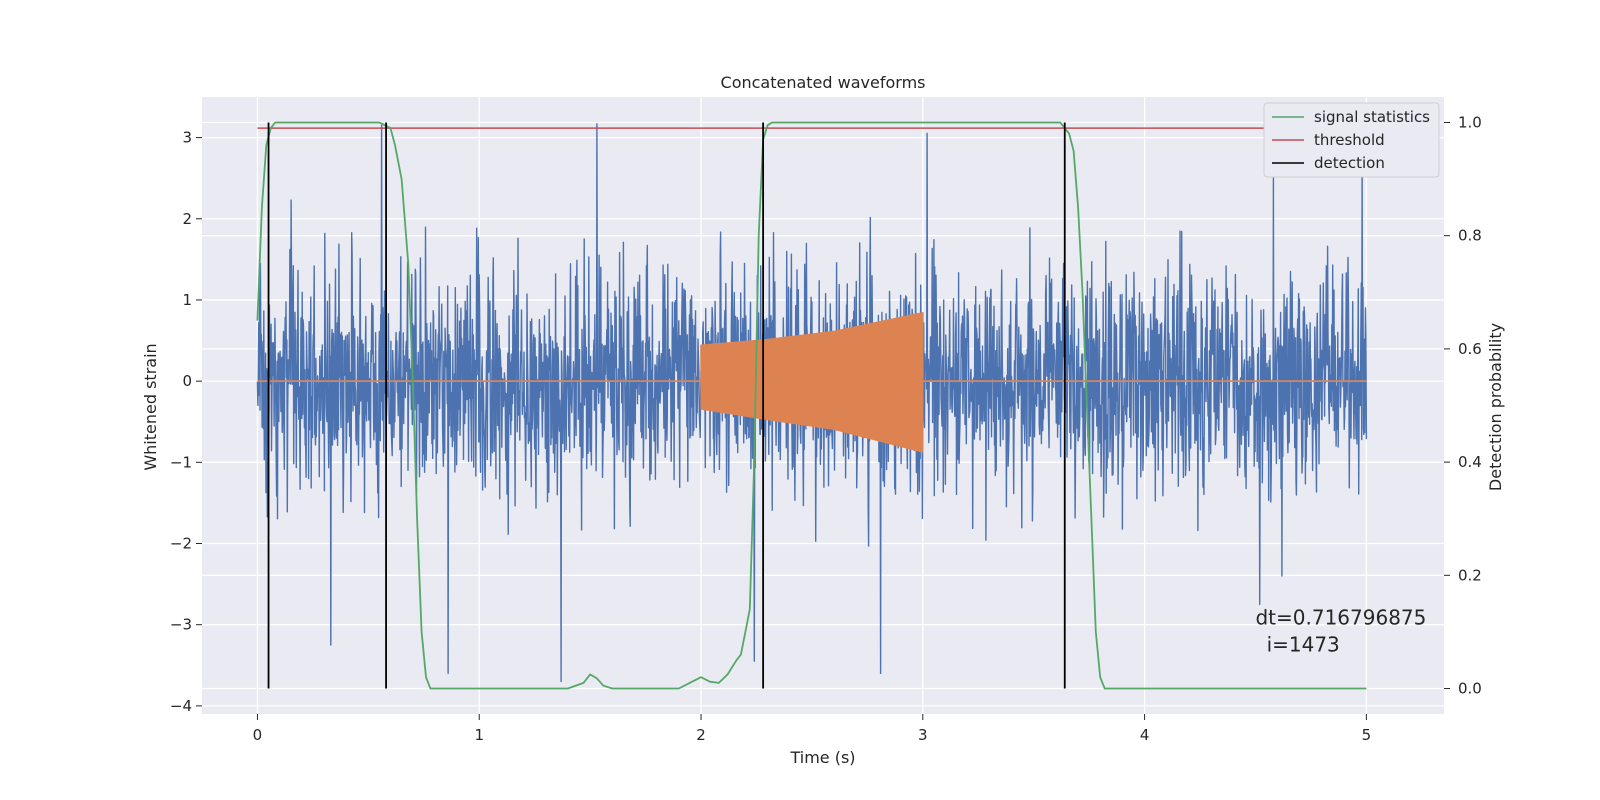 Image resolution: width=1600 pixels, height=800 pixels. Describe the element at coordinates (187, 381) in the screenshot. I see `y-tick-label: 0` at that location.